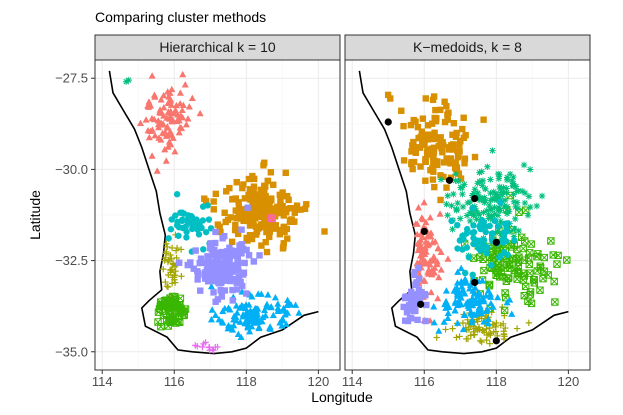  I want to click on cluster-9-point, so click(209, 347).